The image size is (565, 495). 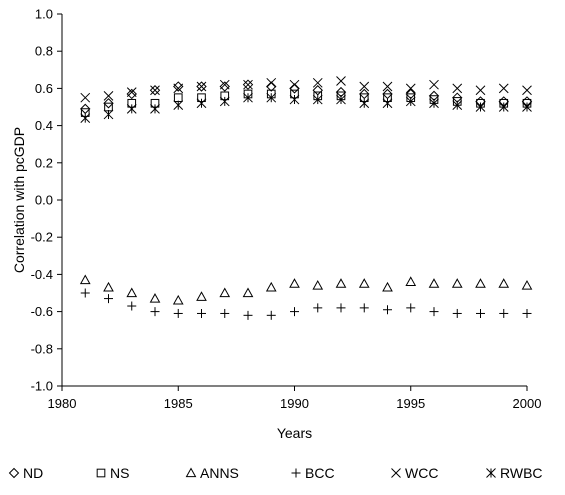 What do you see at coordinates (212, 473) in the screenshot?
I see `legend-item-anns: ANNS` at bounding box center [212, 473].